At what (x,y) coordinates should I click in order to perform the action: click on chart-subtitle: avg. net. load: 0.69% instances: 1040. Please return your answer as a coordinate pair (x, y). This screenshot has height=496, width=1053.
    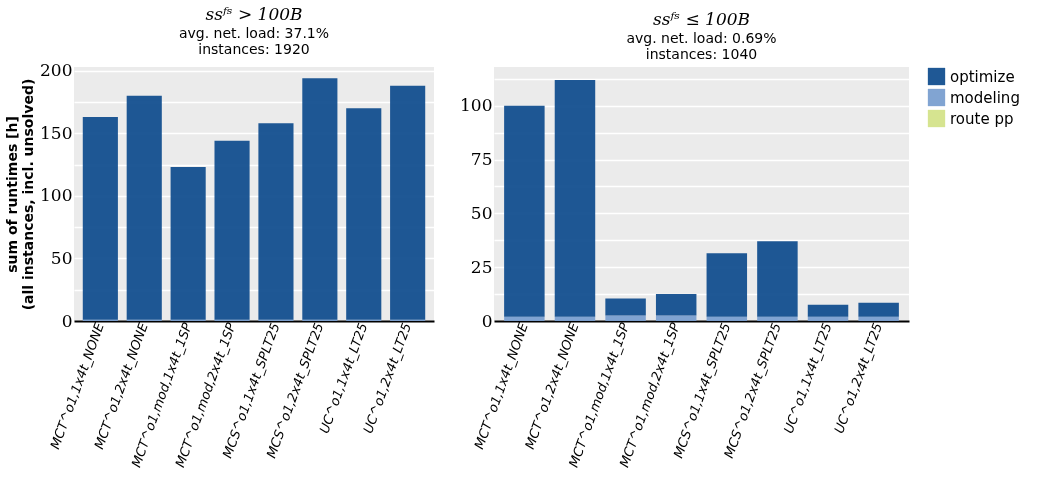
    Looking at the image, I should click on (701, 46).